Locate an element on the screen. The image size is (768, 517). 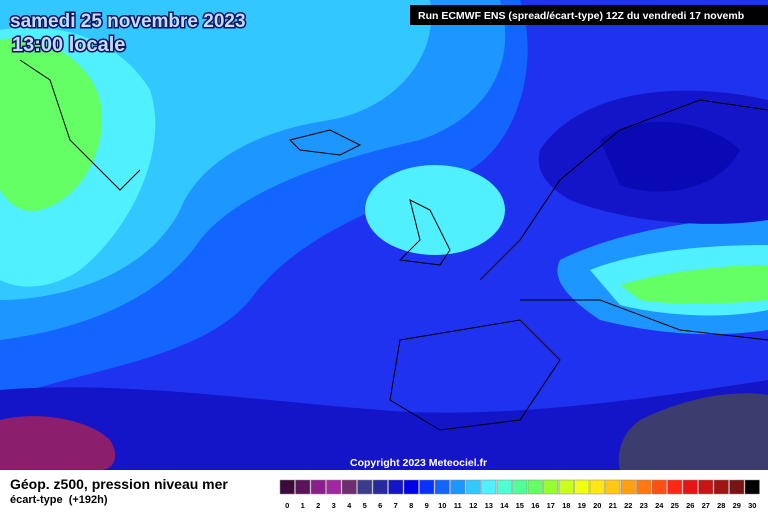
run-box is located at coordinates (589, 15).